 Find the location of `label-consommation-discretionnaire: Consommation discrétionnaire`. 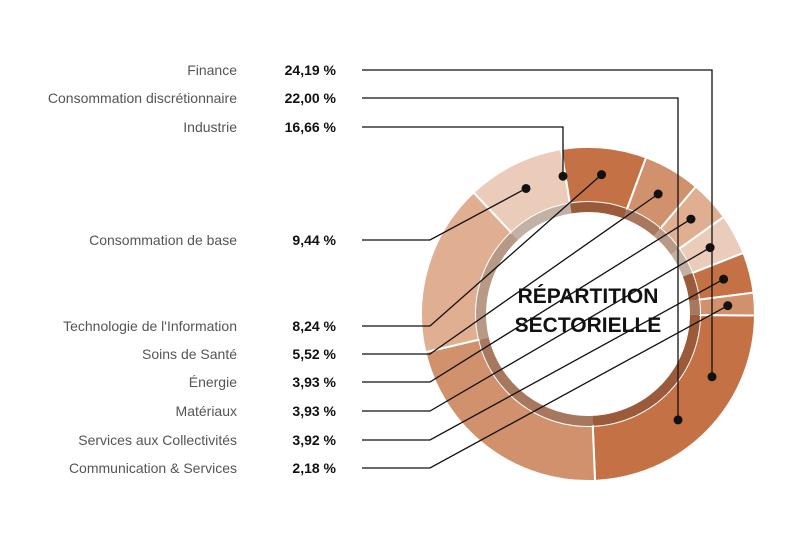

label-consommation-discretionnaire: Consommation discrétionnaire is located at coordinates (142, 98).